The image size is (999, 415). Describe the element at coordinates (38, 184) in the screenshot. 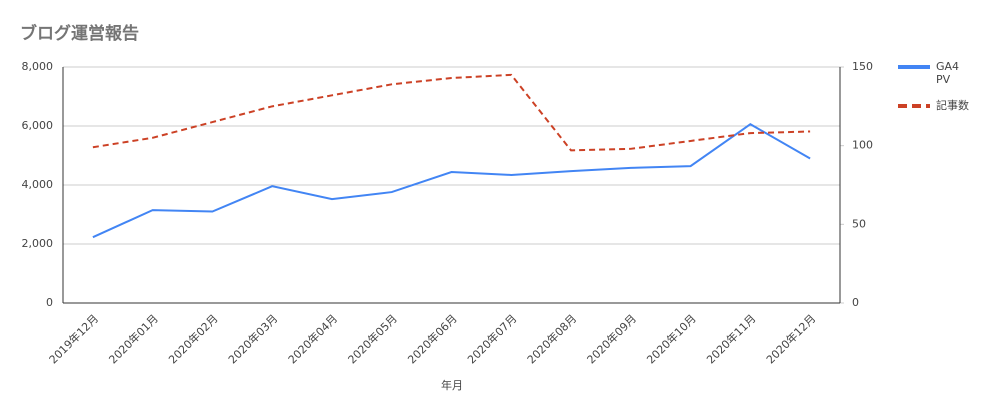

I see `y-tick-label: 4,000` at that location.